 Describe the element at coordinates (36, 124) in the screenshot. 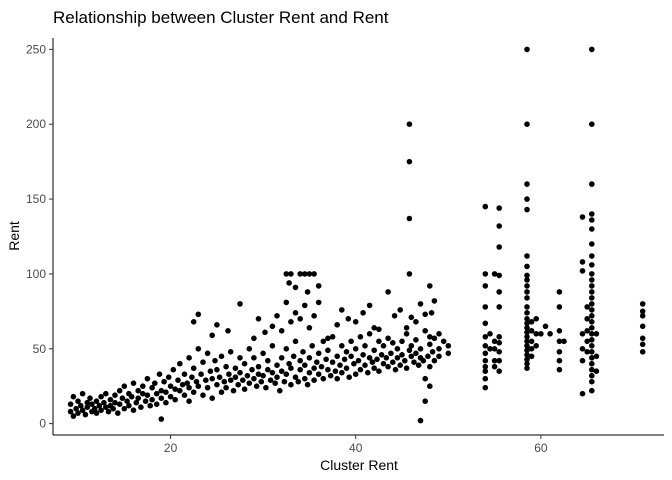

I see `y-tick-label: 200` at that location.